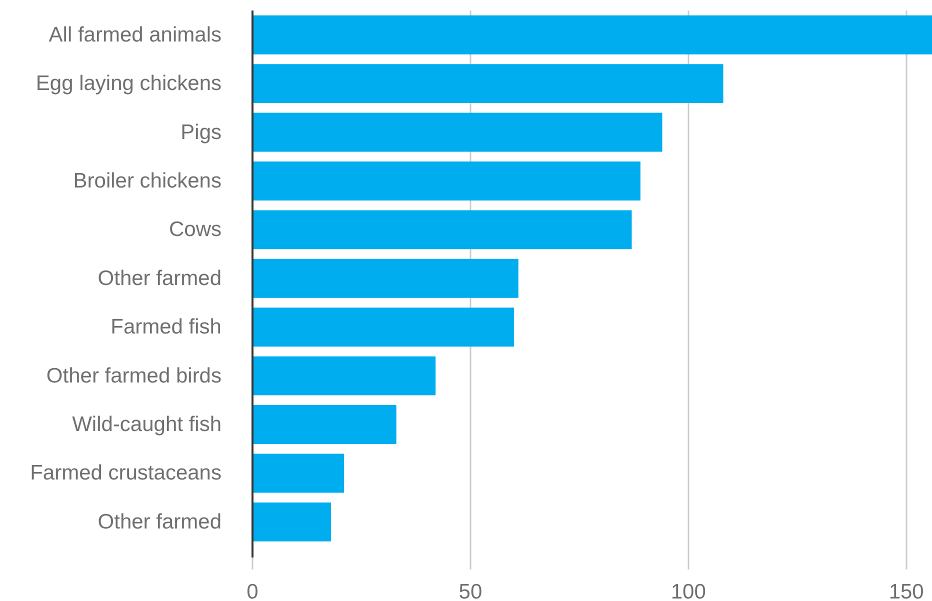 This screenshot has width=932, height=601. What do you see at coordinates (252, 590) in the screenshot?
I see `x-tick-label: 0` at bounding box center [252, 590].